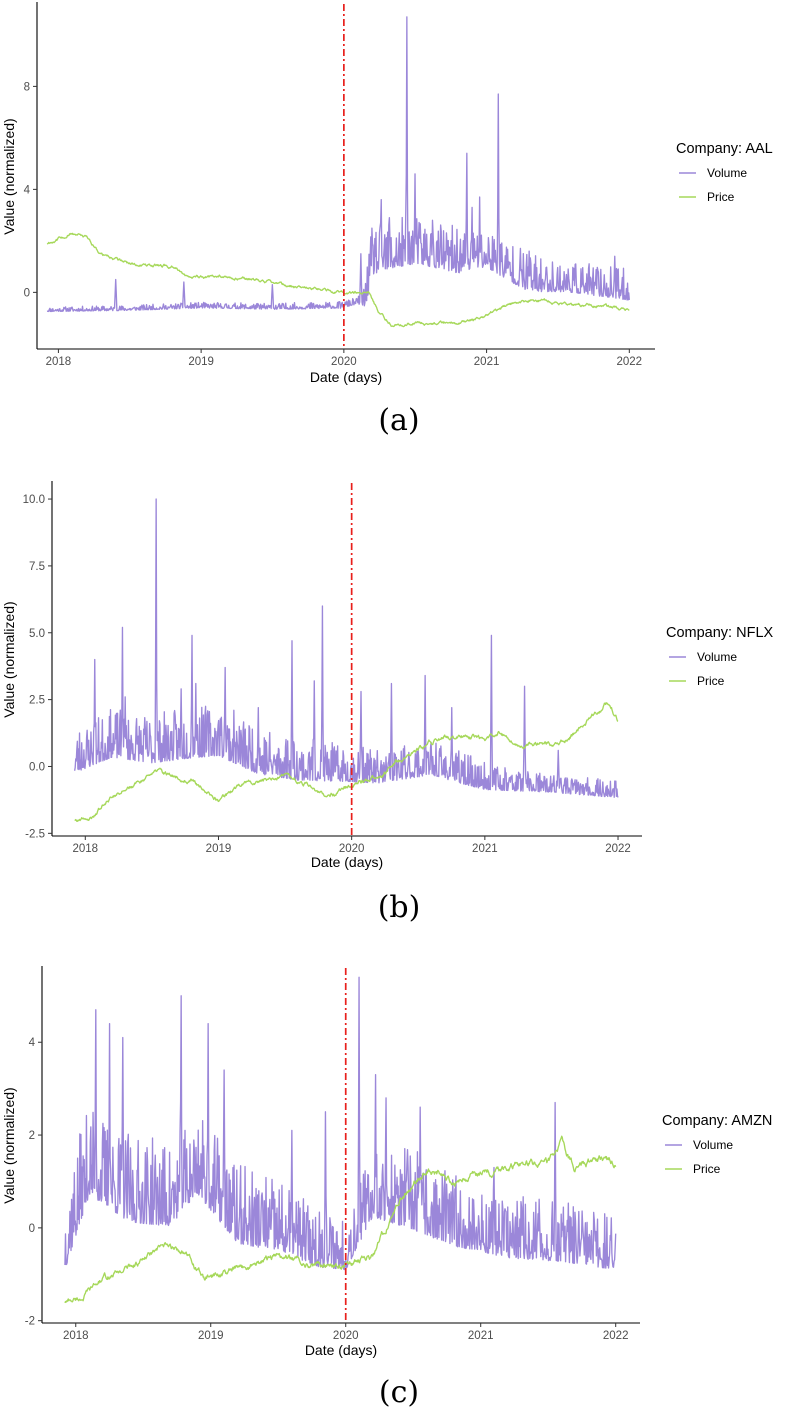 The image size is (787, 1410). I want to click on y-tick-label: 7.5, so click(37, 567).